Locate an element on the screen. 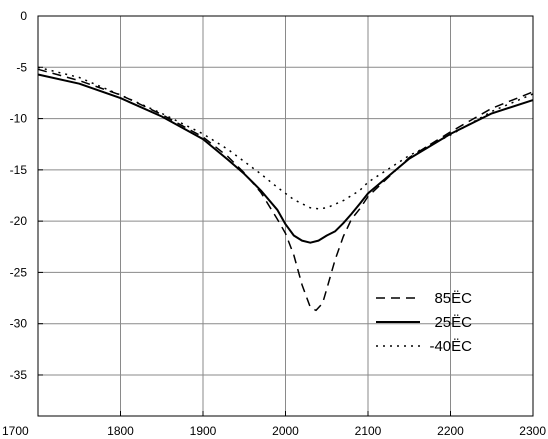 This screenshot has height=439, width=548. x-tick-label: 2200 is located at coordinates (450, 431).